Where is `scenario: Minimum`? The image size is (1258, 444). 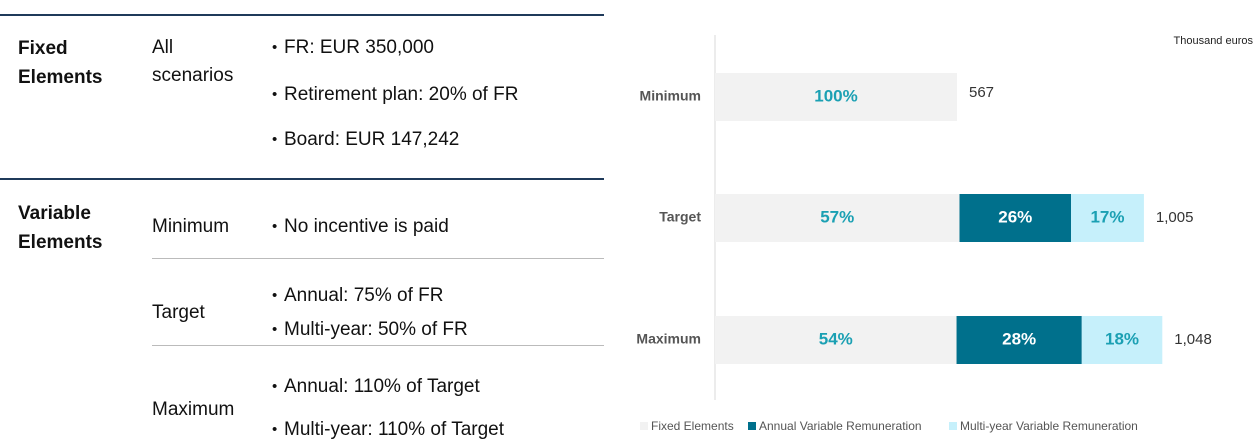
scenario: Minimum is located at coordinates (191, 226).